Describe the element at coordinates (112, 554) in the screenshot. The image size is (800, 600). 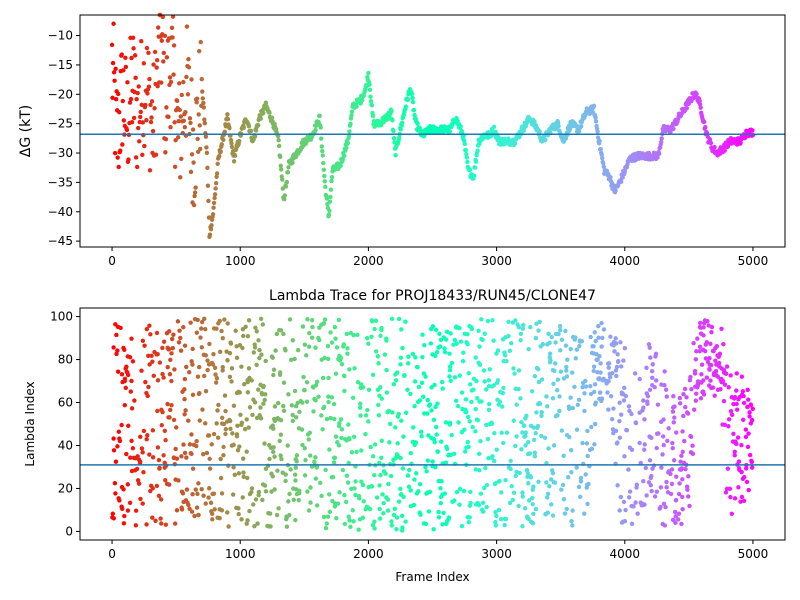
I see `lambda-xtick-label: 0` at that location.